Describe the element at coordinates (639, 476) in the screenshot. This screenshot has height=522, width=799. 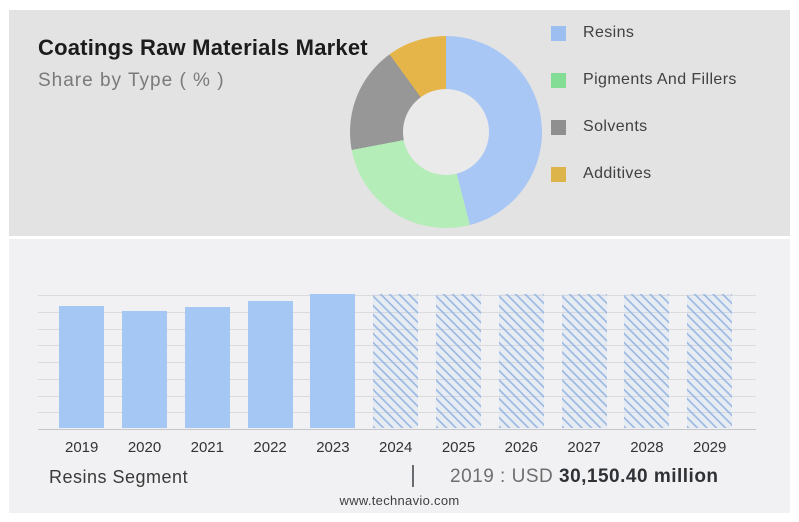
I see `value-amount: 30,150.40 million` at that location.